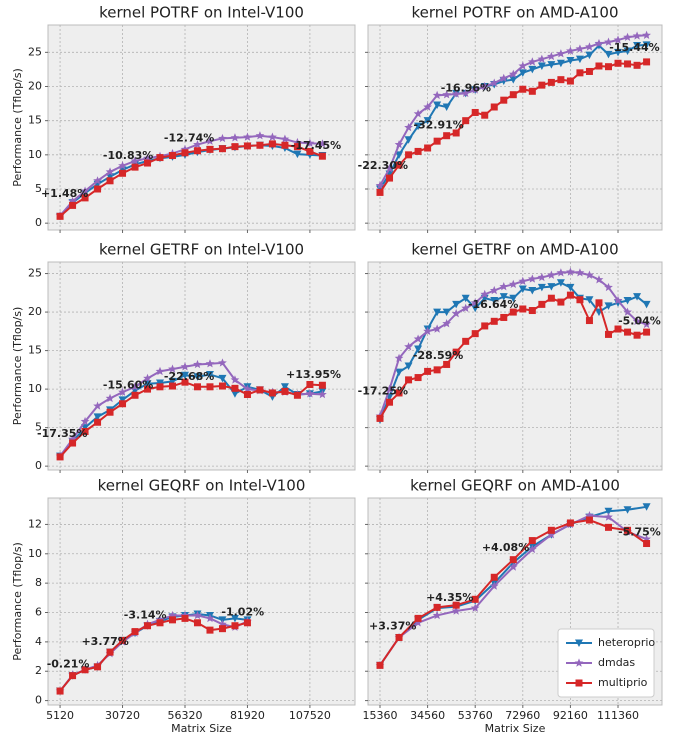 This screenshot has height=736, width=678. What do you see at coordinates (515, 486) in the screenshot?
I see `chart-title: kernel GEQRF on AMD-A100` at bounding box center [515, 486].